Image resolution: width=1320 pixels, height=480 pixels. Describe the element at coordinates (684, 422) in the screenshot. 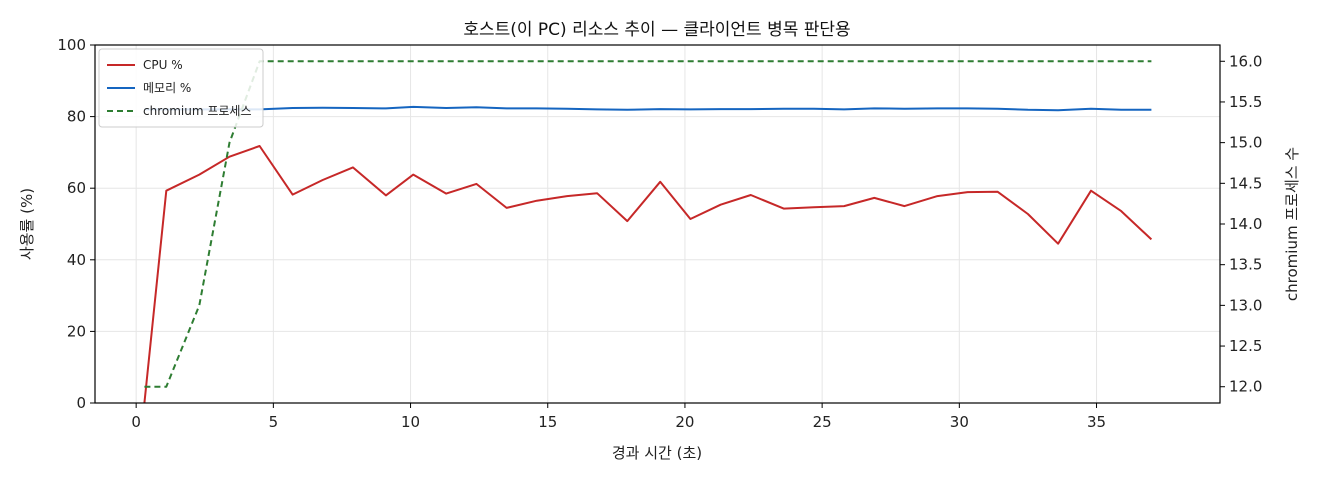

I see `x-tick-label: 20` at that location.